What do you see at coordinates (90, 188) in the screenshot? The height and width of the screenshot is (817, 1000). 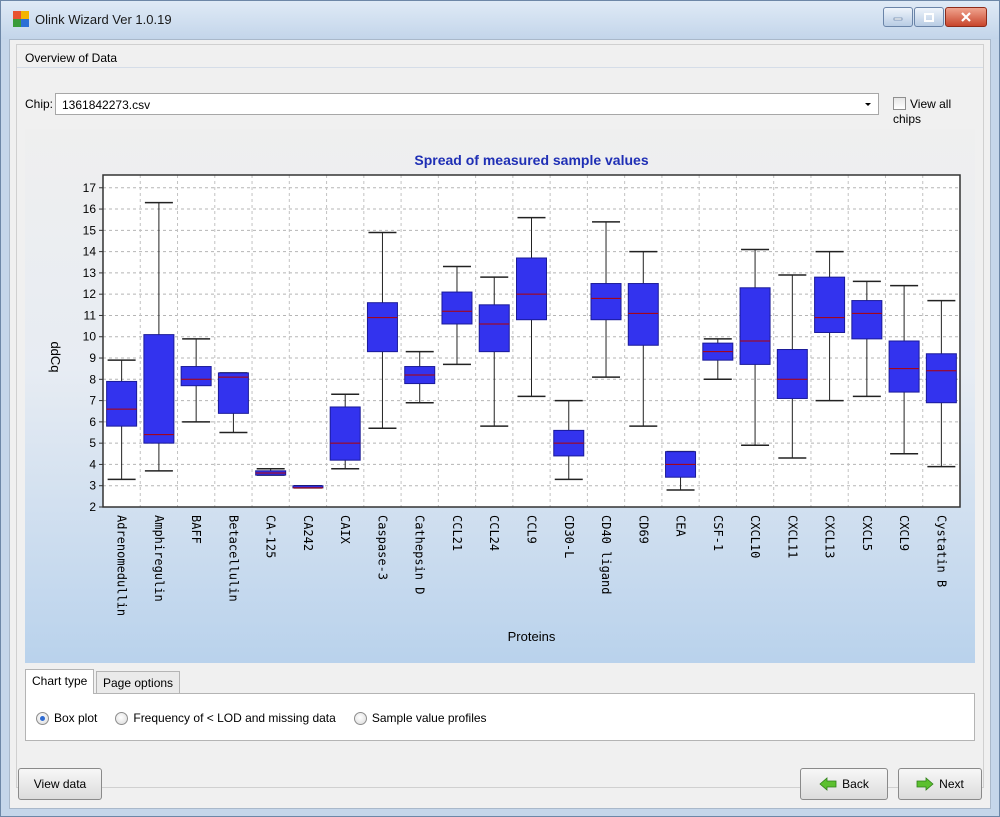 I see `y-tick-label: 17` at bounding box center [90, 188].